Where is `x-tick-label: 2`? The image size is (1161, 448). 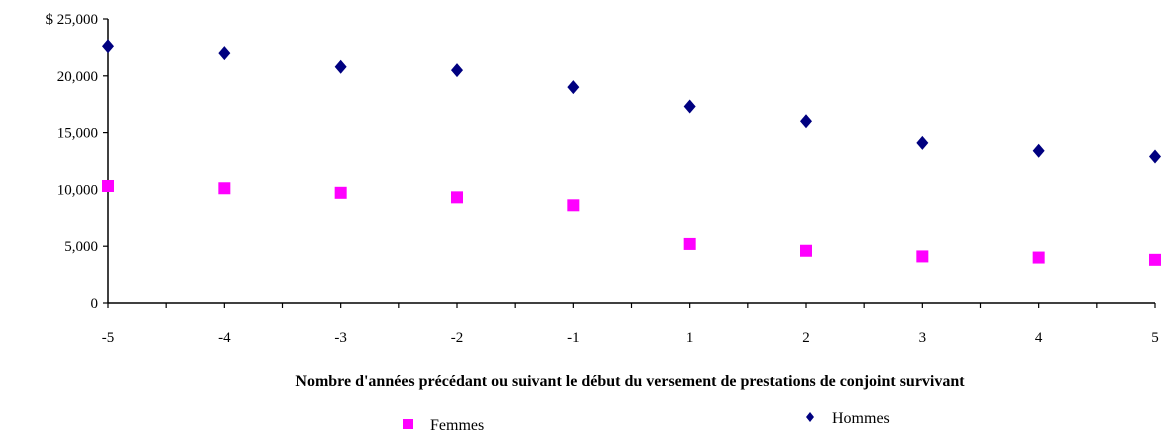 x-tick-label: 2 is located at coordinates (806, 338).